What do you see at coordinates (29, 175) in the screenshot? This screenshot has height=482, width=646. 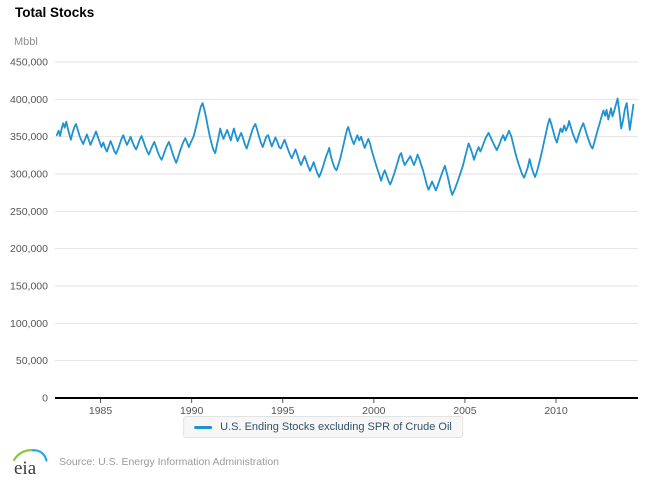 I see `y-axis-label: 300,000` at bounding box center [29, 175].